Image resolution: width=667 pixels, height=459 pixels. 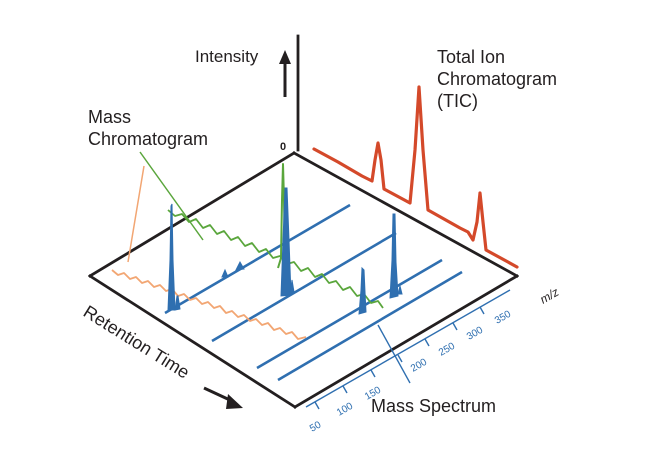 I want to click on intensity-label: Intensity, so click(x=227, y=56).